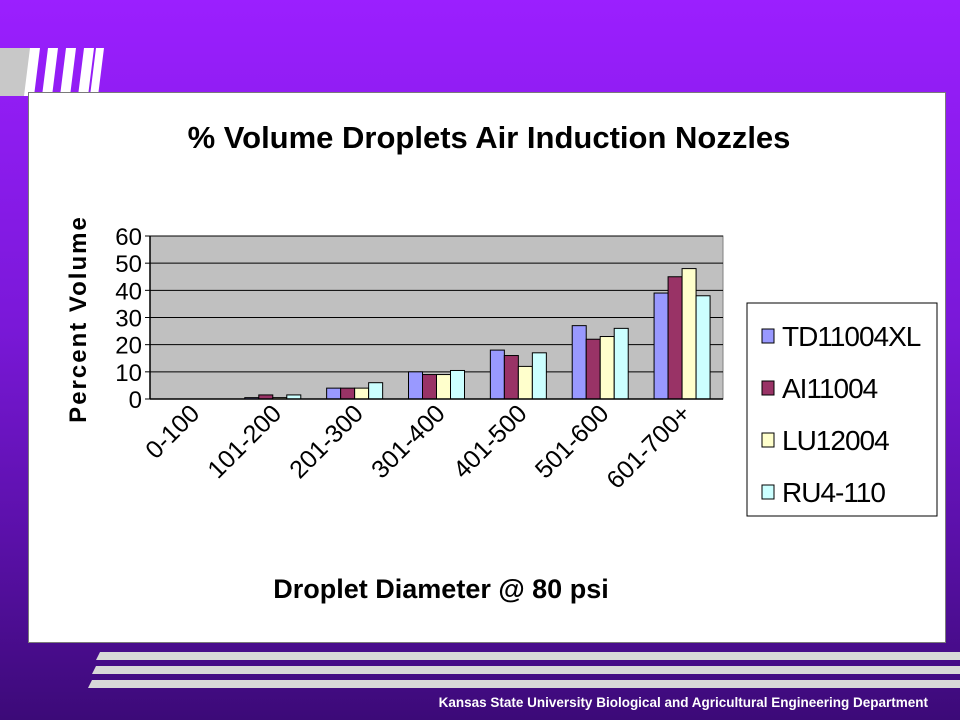 The height and width of the screenshot is (720, 960). Describe the element at coordinates (244, 441) in the screenshot. I see `x-tick-label: 101-200` at that location.